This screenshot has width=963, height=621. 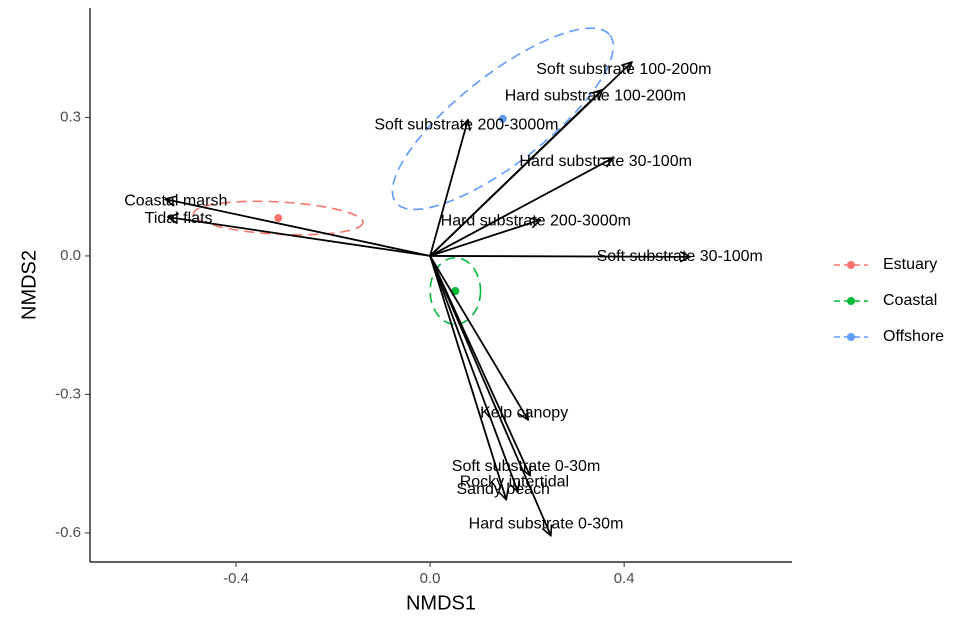 What do you see at coordinates (910, 264) in the screenshot?
I see `legend-label: Estuary` at bounding box center [910, 264].